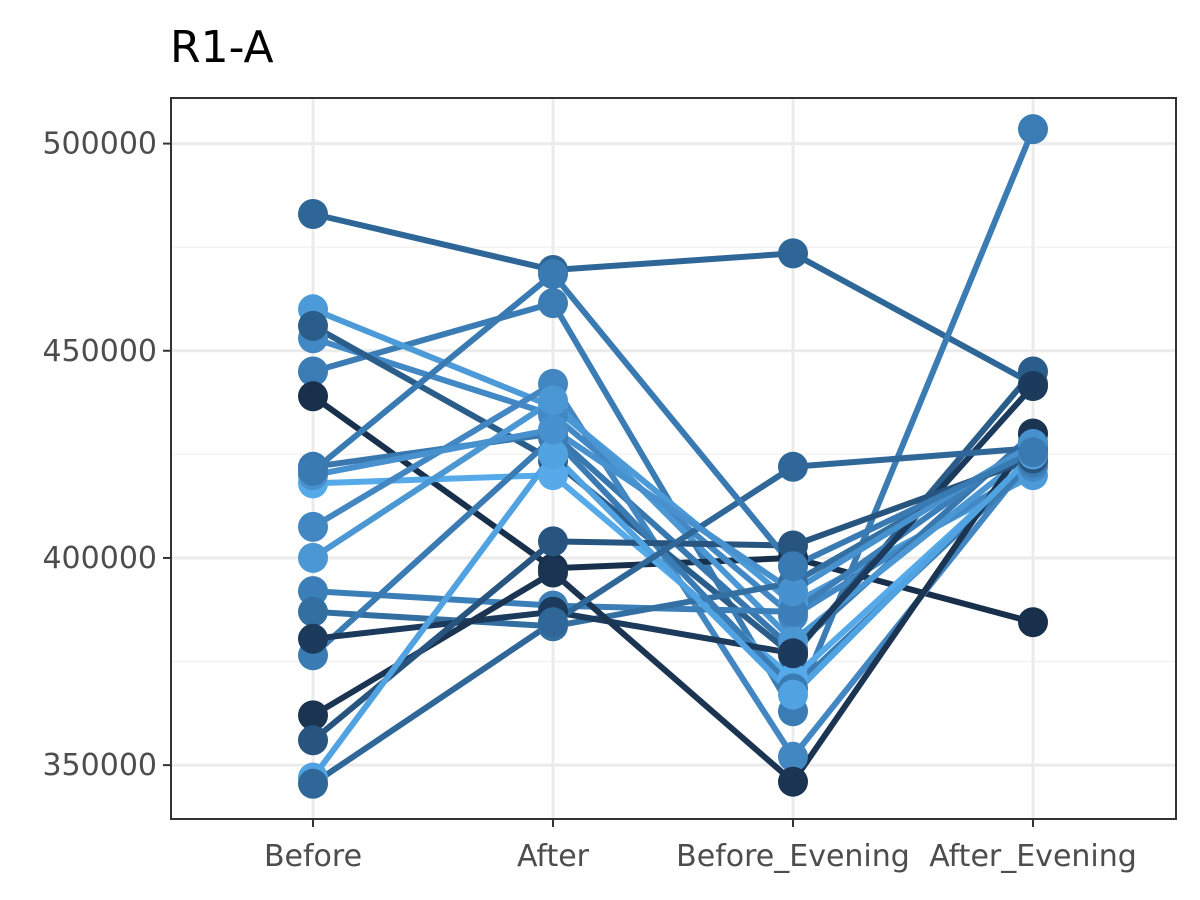  Describe the element at coordinates (1033, 856) in the screenshot. I see `x-tick-label: After_Evening` at that location.